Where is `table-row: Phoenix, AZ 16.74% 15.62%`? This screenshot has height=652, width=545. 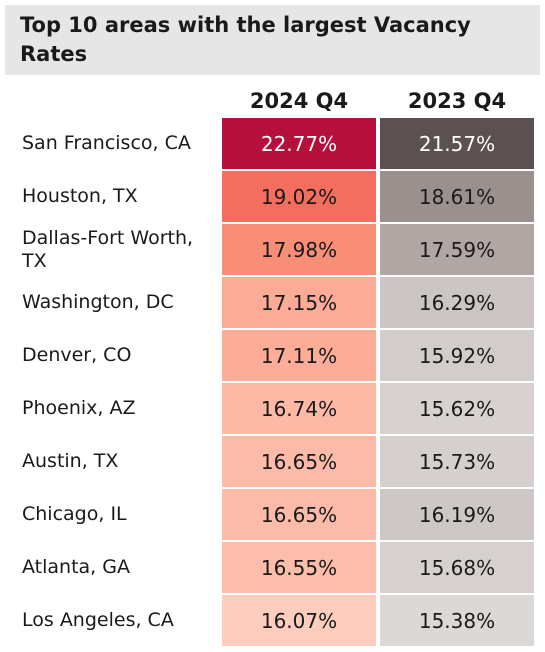
table-row: Phoenix, AZ 16.74% 15.62% is located at coordinates (272, 408).